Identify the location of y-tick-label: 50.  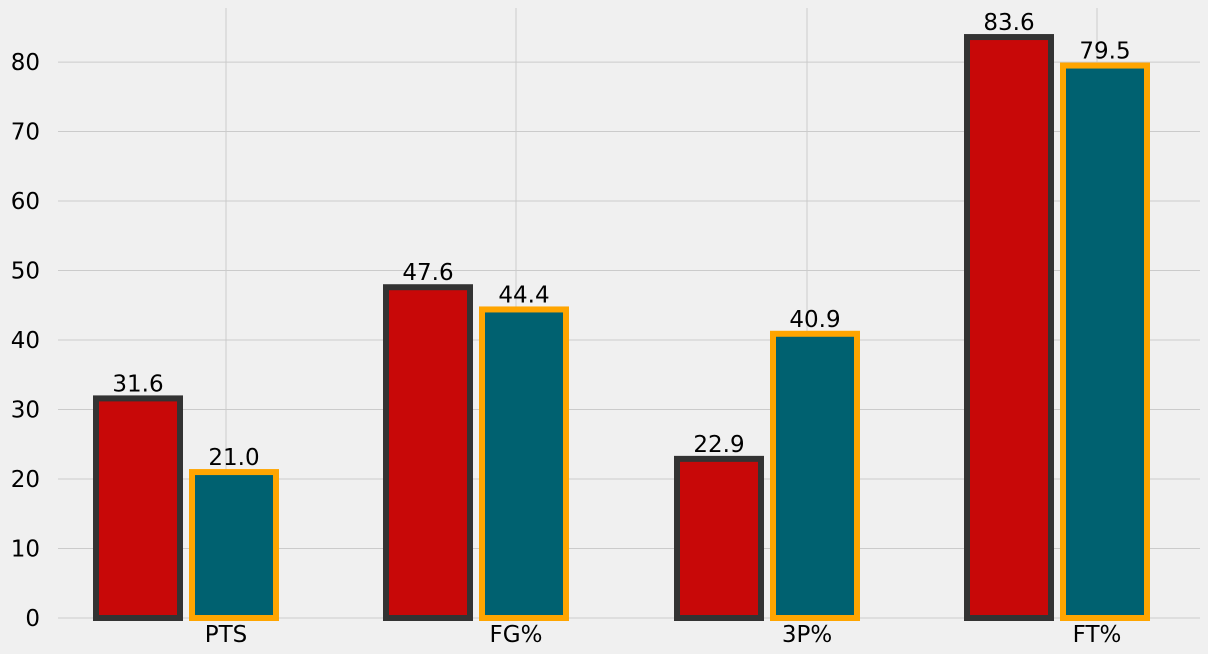
(25, 272).